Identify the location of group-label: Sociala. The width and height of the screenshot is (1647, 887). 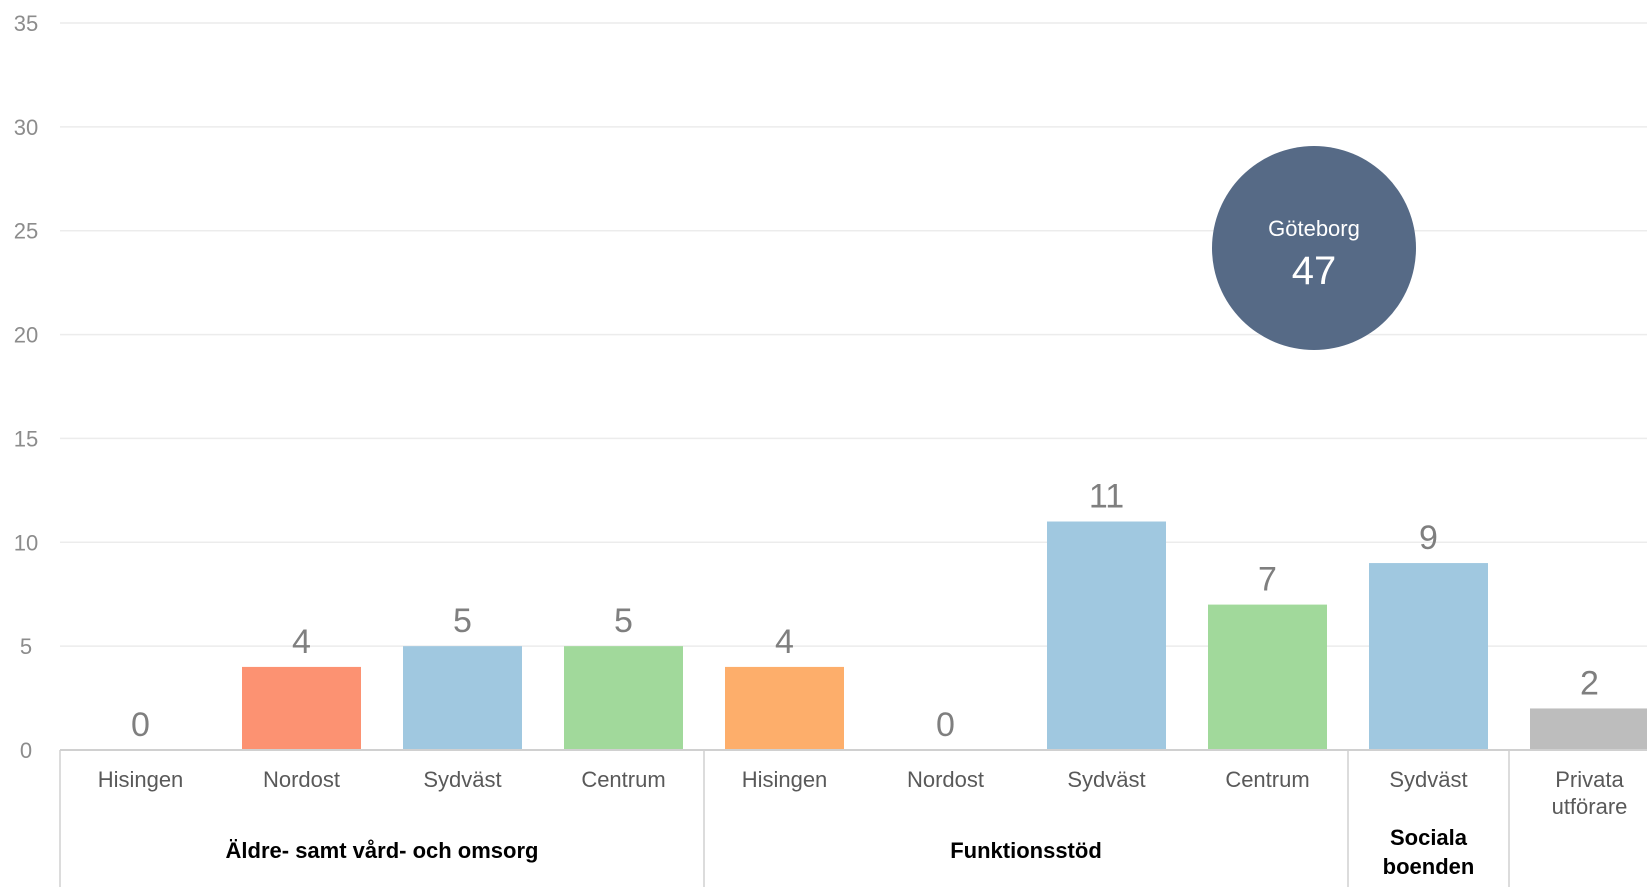
(1429, 837).